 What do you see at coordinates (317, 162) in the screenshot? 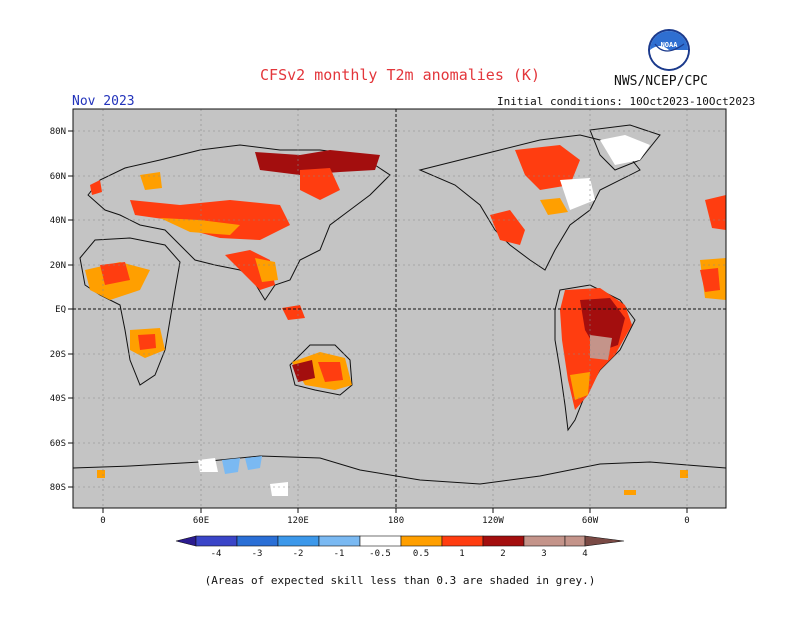
I see `anomaly-siberia` at bounding box center [317, 162].